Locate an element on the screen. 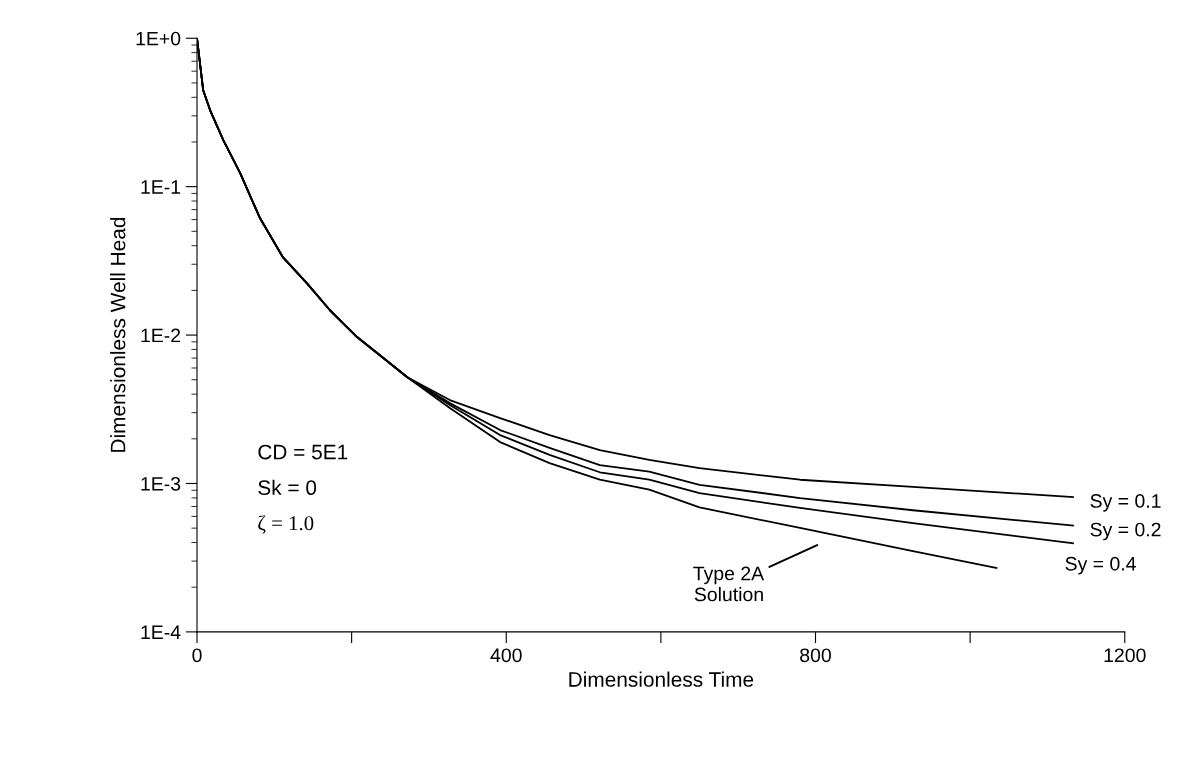 The width and height of the screenshot is (1194, 765). series-label: Sy = 0.2 is located at coordinates (1125, 531).